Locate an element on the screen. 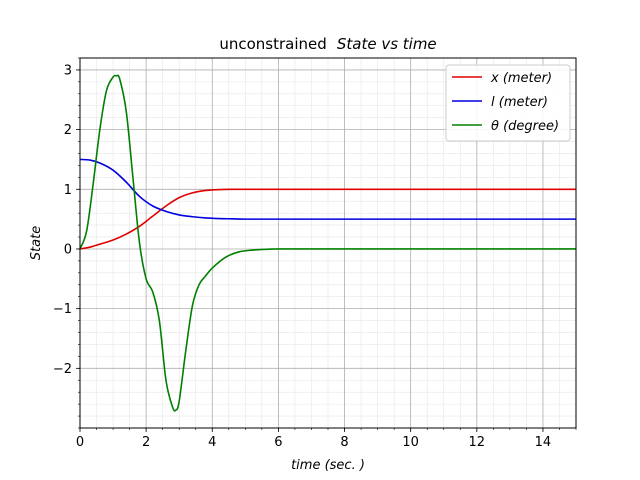 The image size is (640, 480). chart-title-prefix: unconstrained is located at coordinates (272, 44).